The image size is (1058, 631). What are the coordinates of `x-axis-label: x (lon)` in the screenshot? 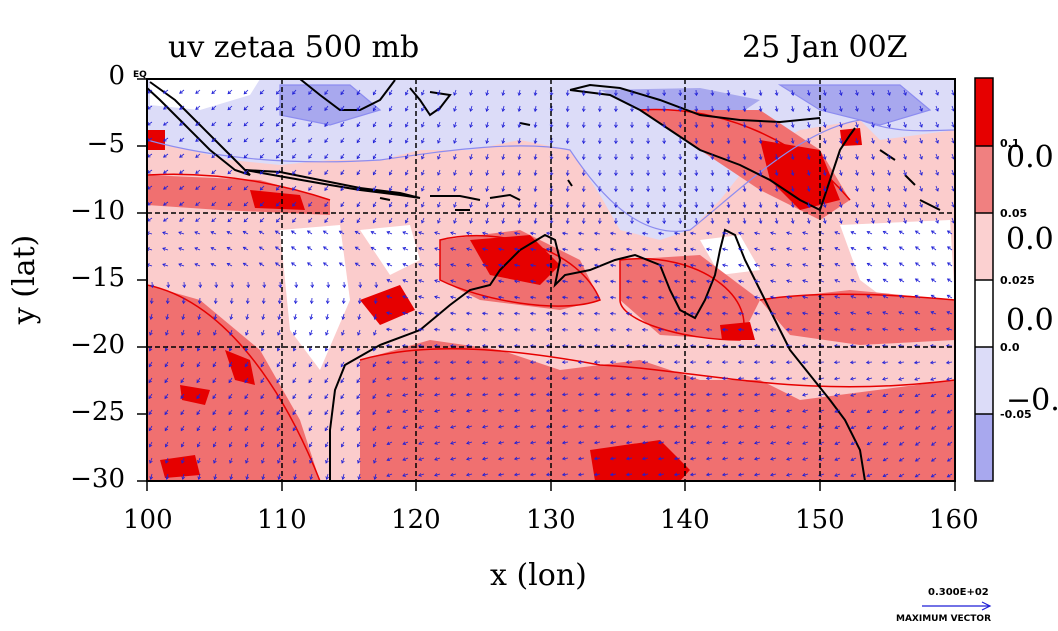 It's located at (538, 575).